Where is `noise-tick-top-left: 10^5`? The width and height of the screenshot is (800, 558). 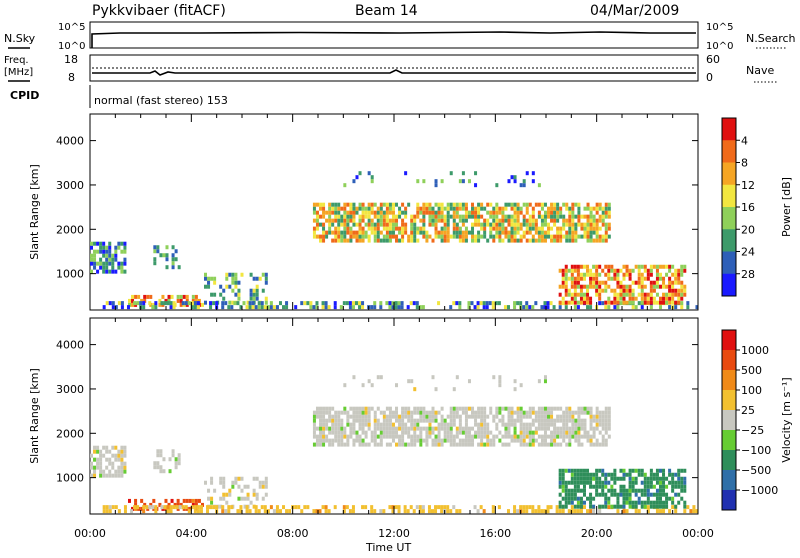 noise-tick-top-left: 10^5 is located at coordinates (71, 27).